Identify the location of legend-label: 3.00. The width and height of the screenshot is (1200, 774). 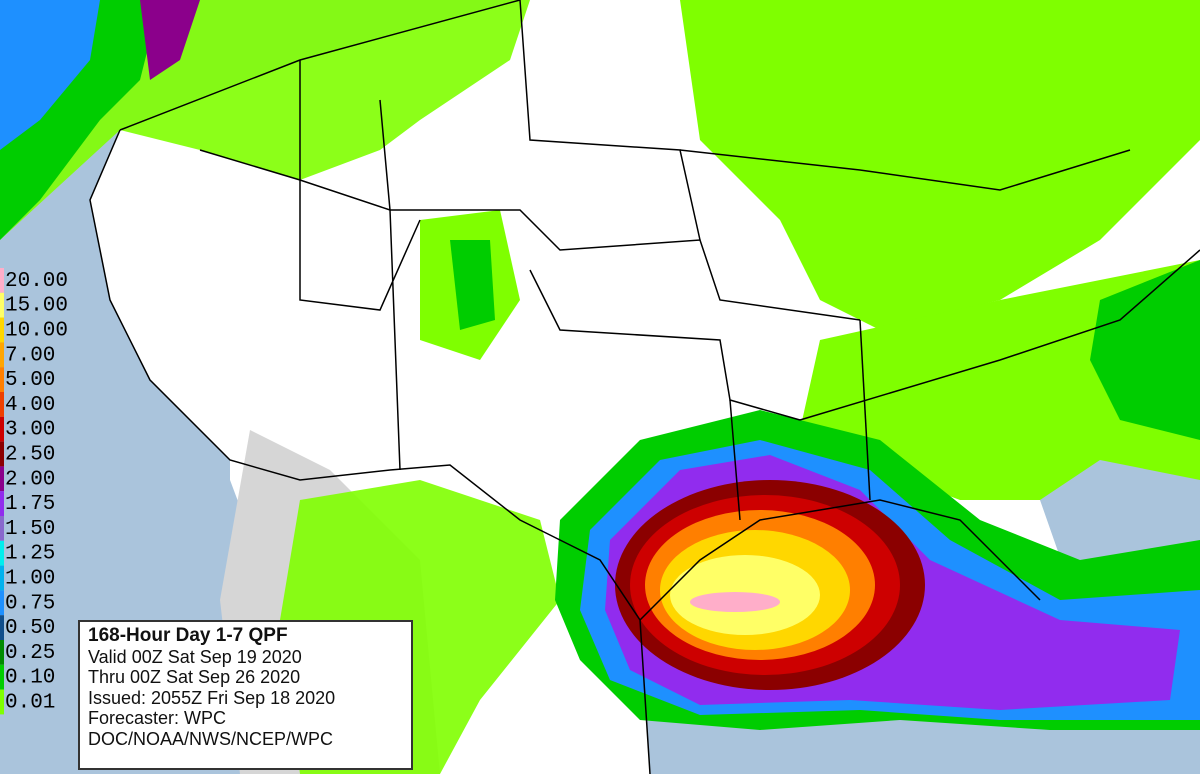
(30, 430).